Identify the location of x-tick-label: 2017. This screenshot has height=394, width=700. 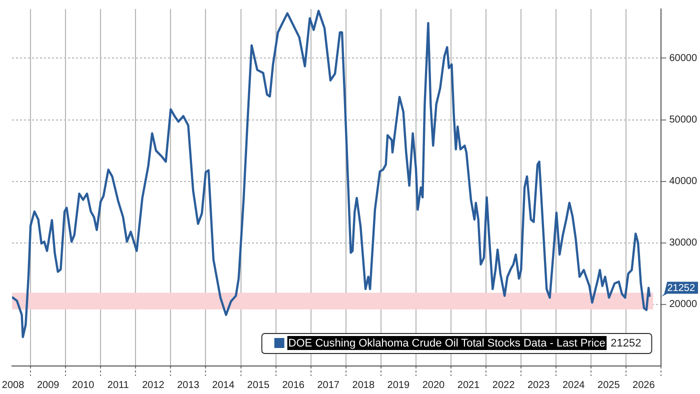
(328, 385).